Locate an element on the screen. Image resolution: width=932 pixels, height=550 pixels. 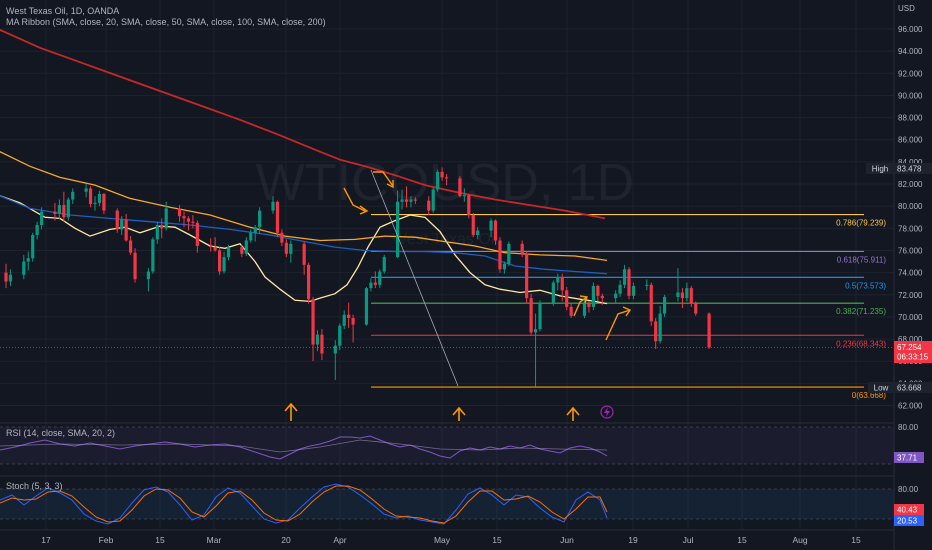
arrow-drawing-down is located at coordinates (354, 199).